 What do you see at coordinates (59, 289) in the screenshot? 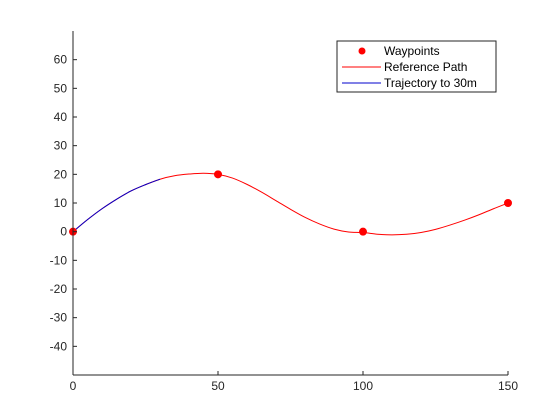
I see `y-tick-label: -20` at bounding box center [59, 289].